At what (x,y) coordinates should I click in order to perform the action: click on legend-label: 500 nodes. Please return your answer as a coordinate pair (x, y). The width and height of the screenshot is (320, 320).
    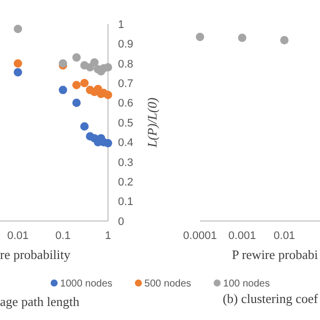
    Looking at the image, I should click on (168, 284).